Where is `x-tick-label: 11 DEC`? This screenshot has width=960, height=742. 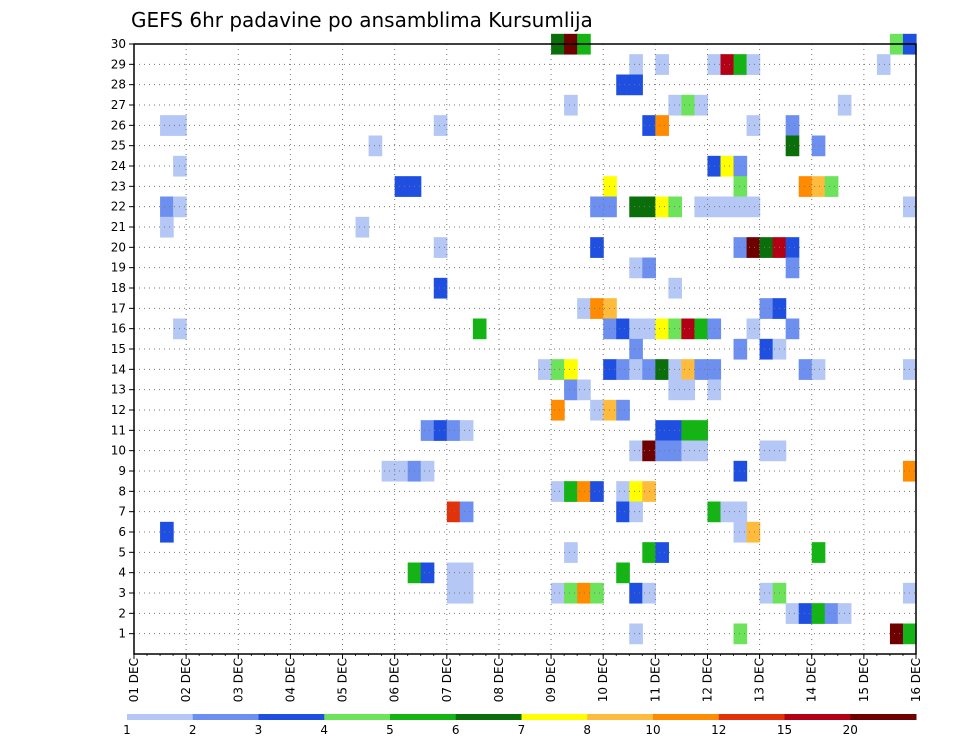
x-tick-label: 11 DEC is located at coordinates (655, 680).